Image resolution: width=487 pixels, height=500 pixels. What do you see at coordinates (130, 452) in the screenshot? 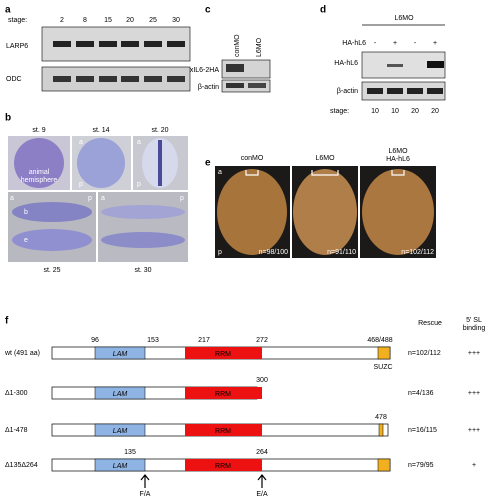
I see `label: 135` at bounding box center [130, 452].